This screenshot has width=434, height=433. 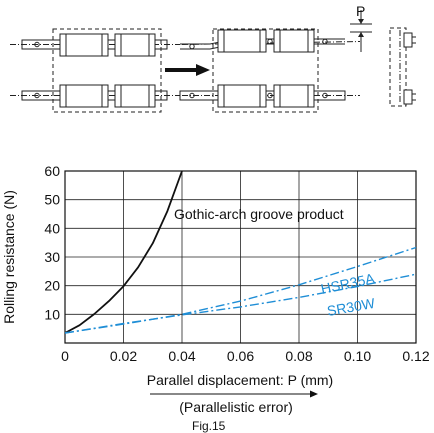 What do you see at coordinates (270, 41) in the screenshot?
I see `rail-top-right` at bounding box center [270, 41].